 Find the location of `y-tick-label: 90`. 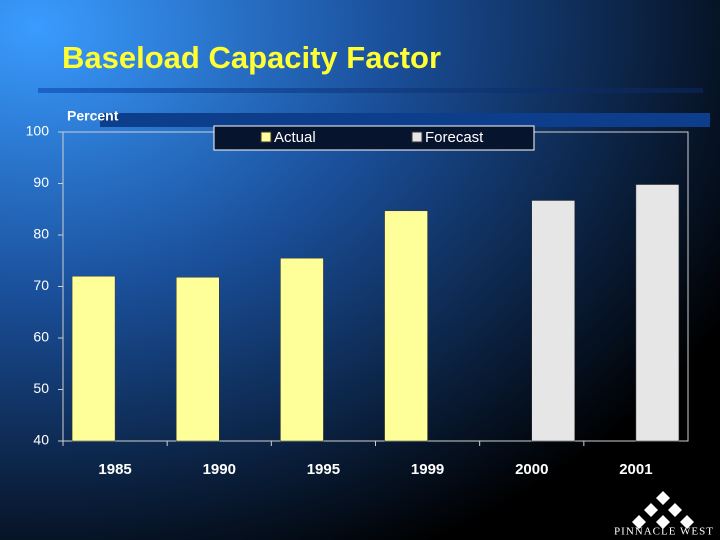

y-tick-label: 90 is located at coordinates (41, 182).